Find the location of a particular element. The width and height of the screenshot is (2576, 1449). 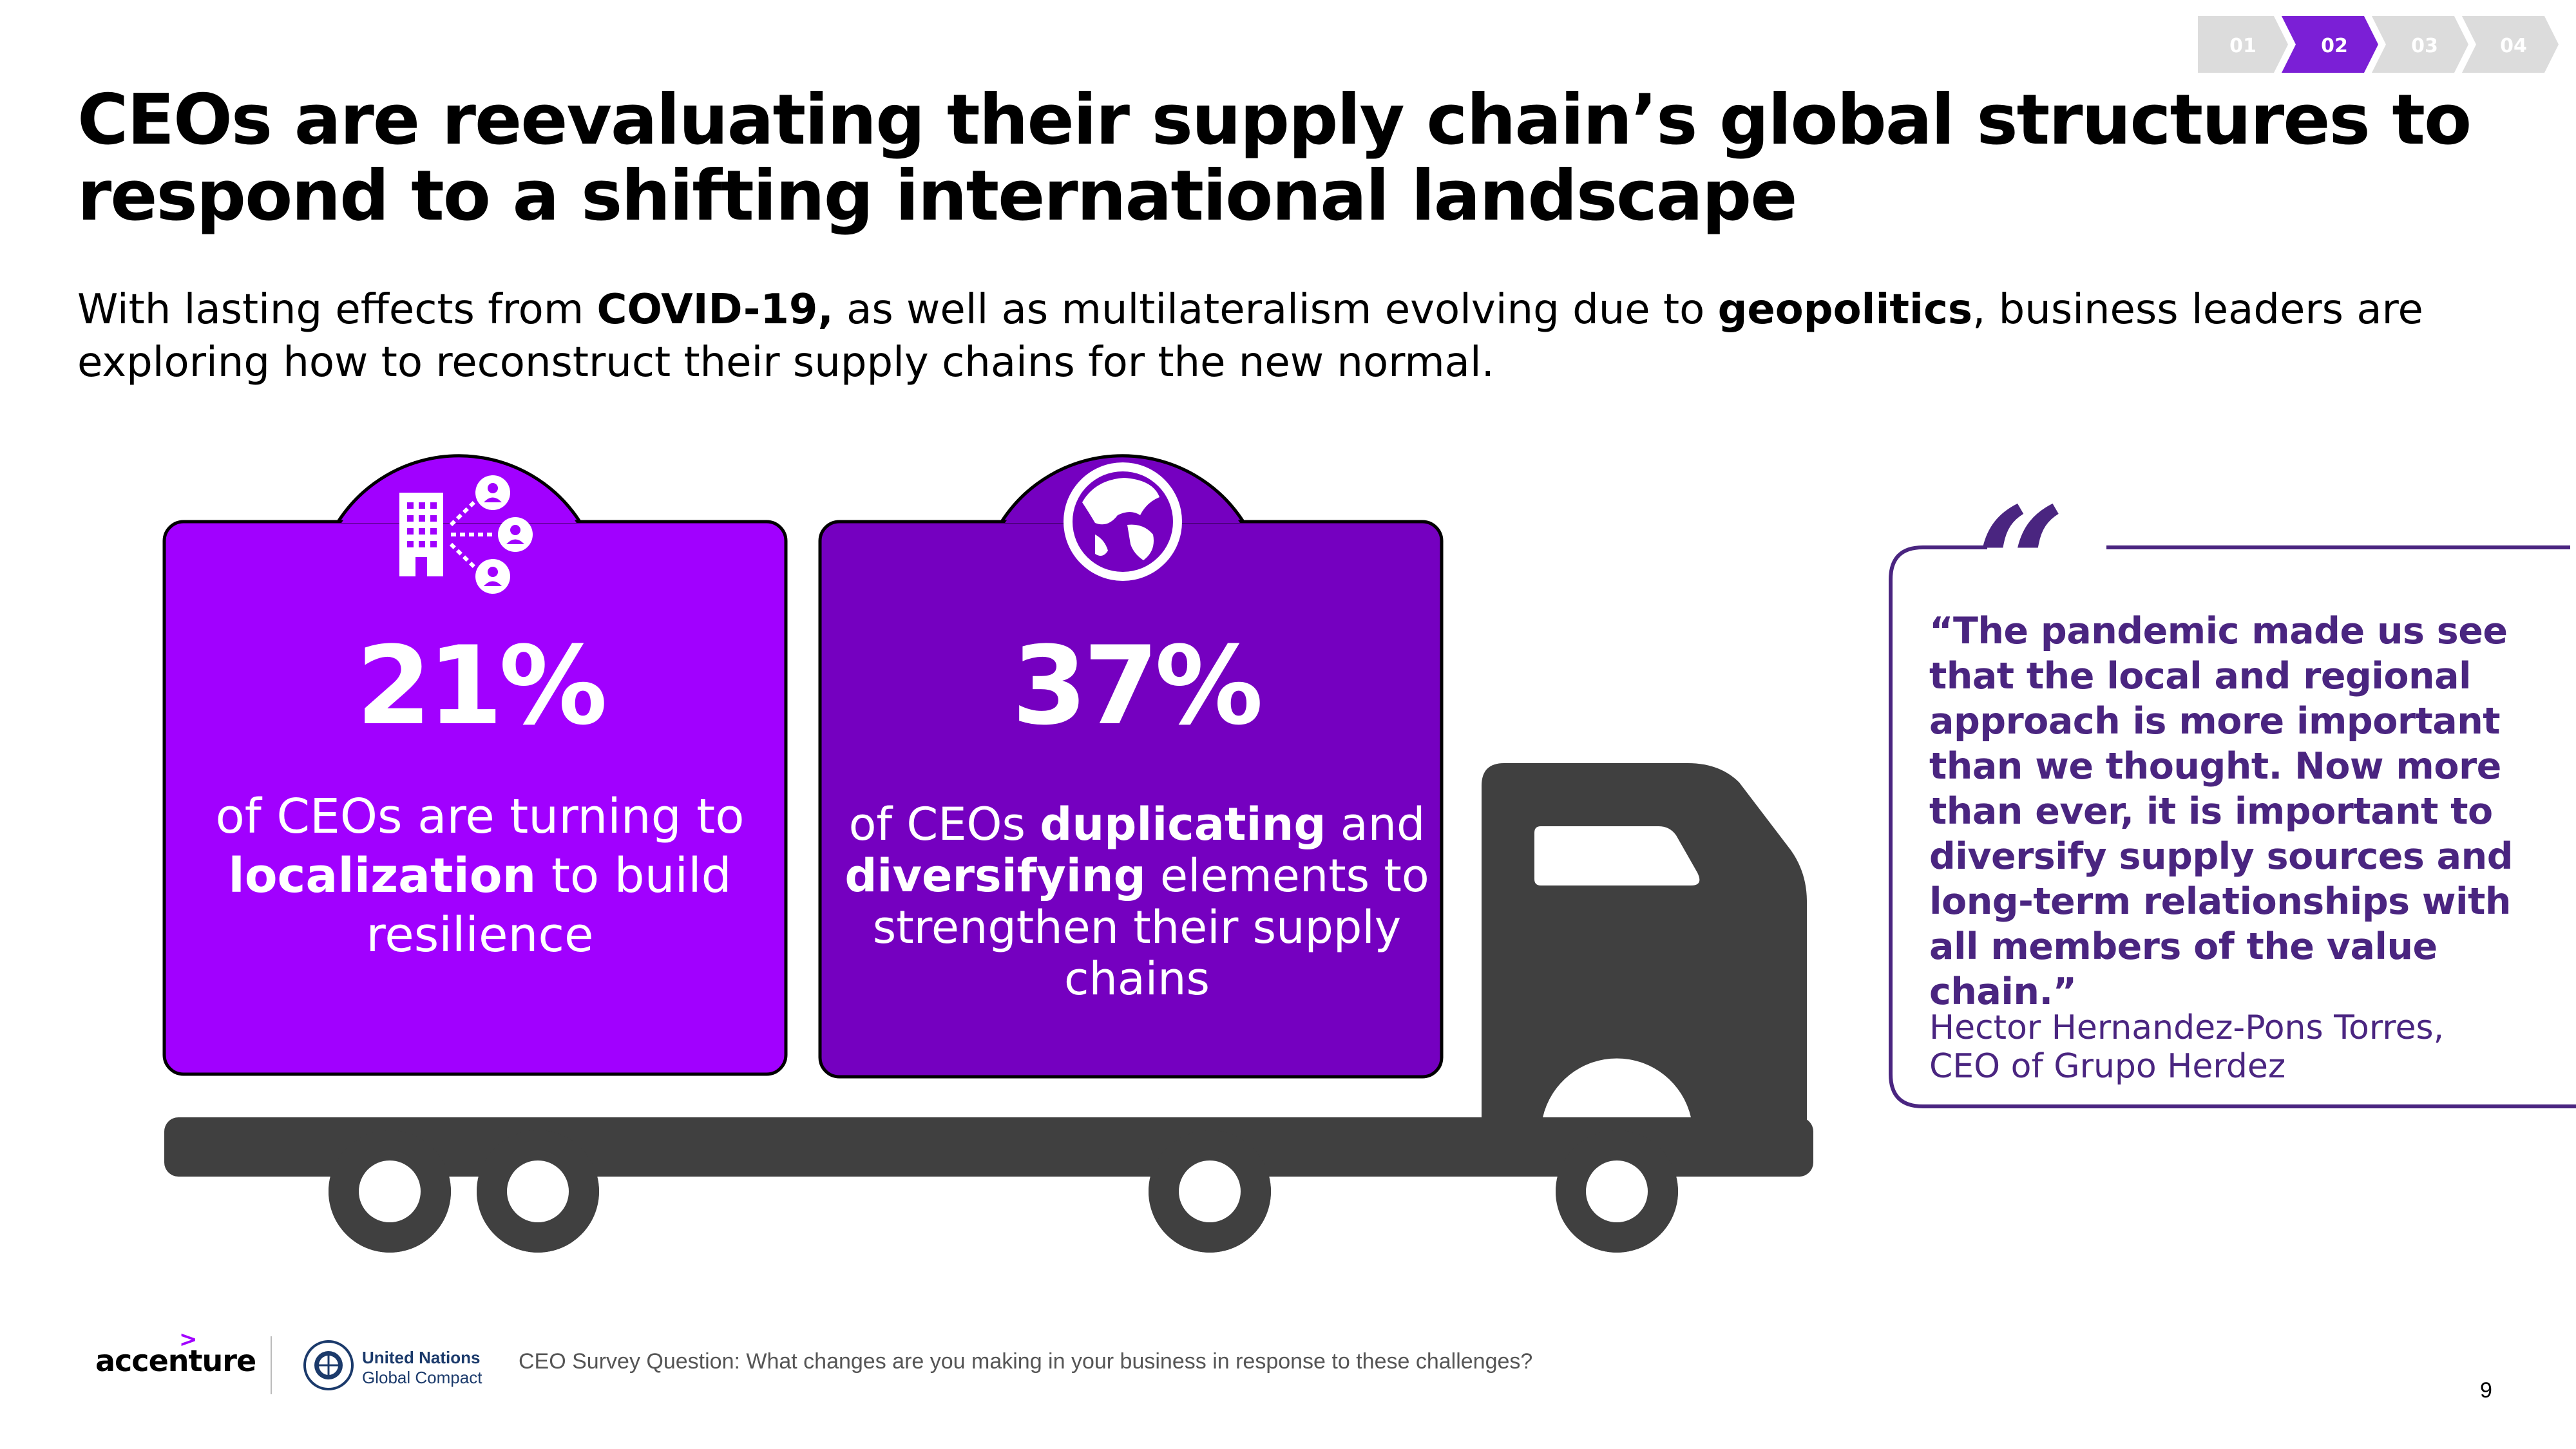

subtitle-text-1: With lasting effects from is located at coordinates (337, 310).